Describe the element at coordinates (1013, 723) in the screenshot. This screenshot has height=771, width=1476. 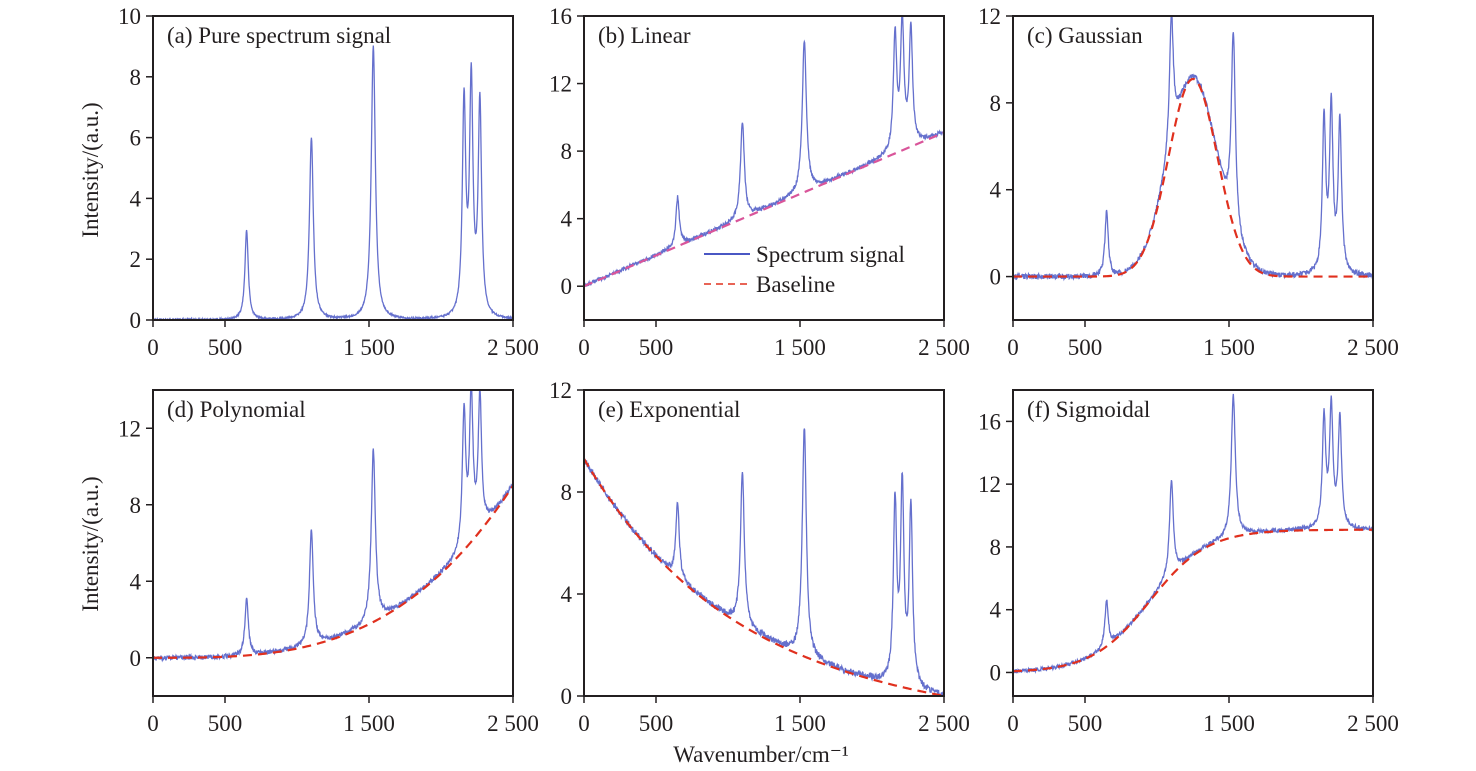
I see `x-tick-label-f-0: 0` at that location.